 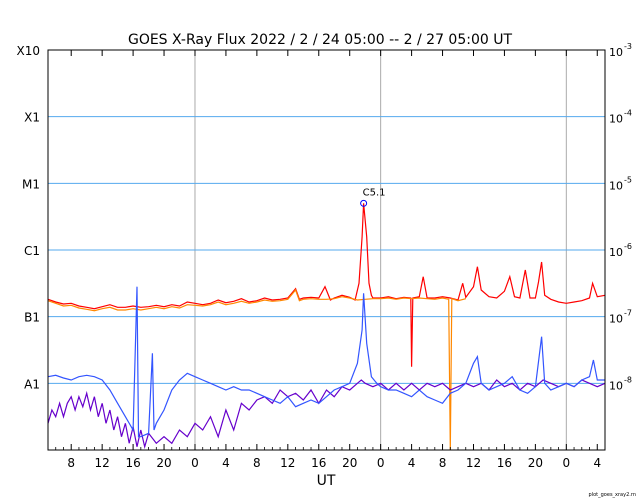 What do you see at coordinates (32, 318) in the screenshot?
I see `y-left-label: B1` at bounding box center [32, 318].